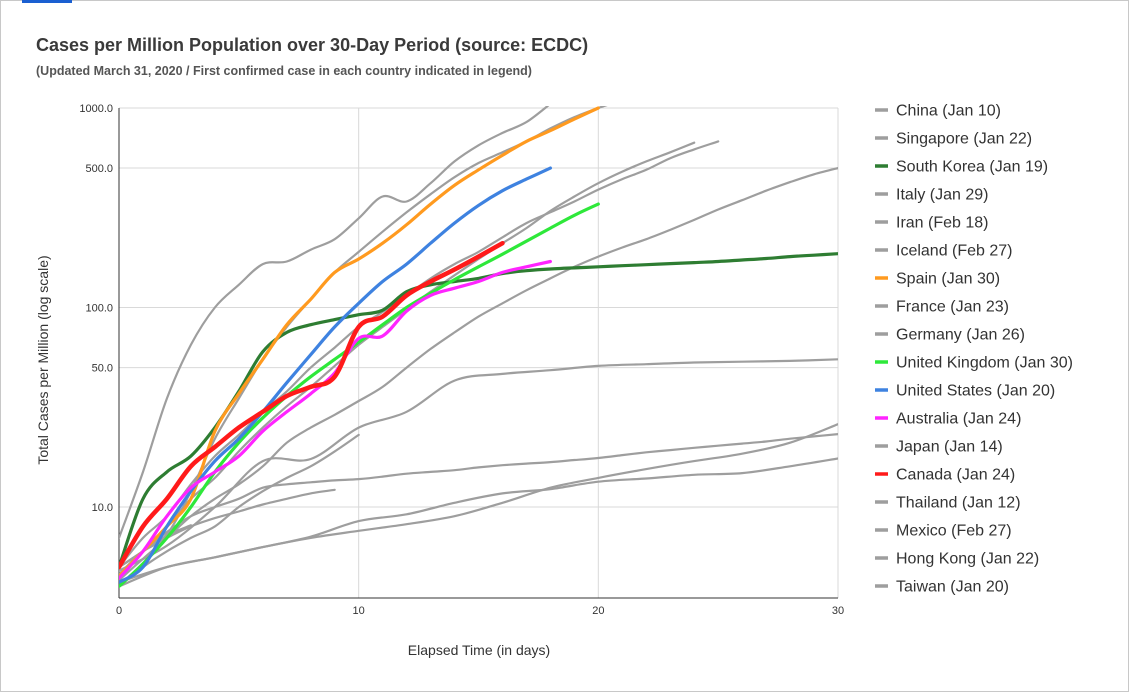 The image size is (1132, 696). I want to click on legend-label: France (Jan 23), so click(952, 307).